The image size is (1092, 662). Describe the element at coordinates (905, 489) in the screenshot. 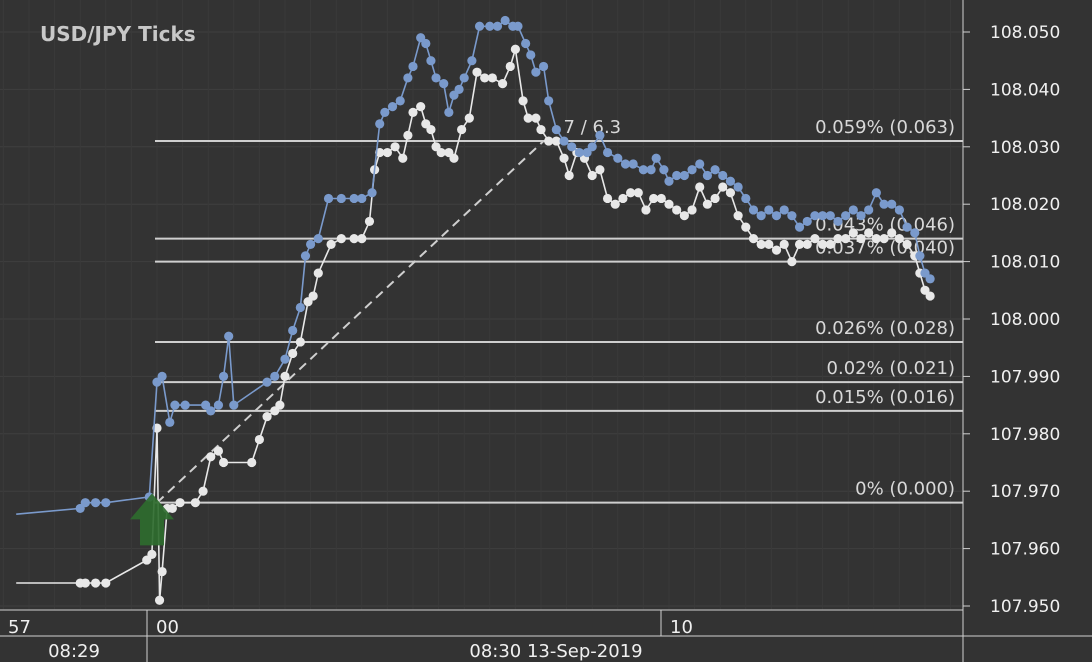

I see `fib-level-label: 0% (0.000)` at that location.